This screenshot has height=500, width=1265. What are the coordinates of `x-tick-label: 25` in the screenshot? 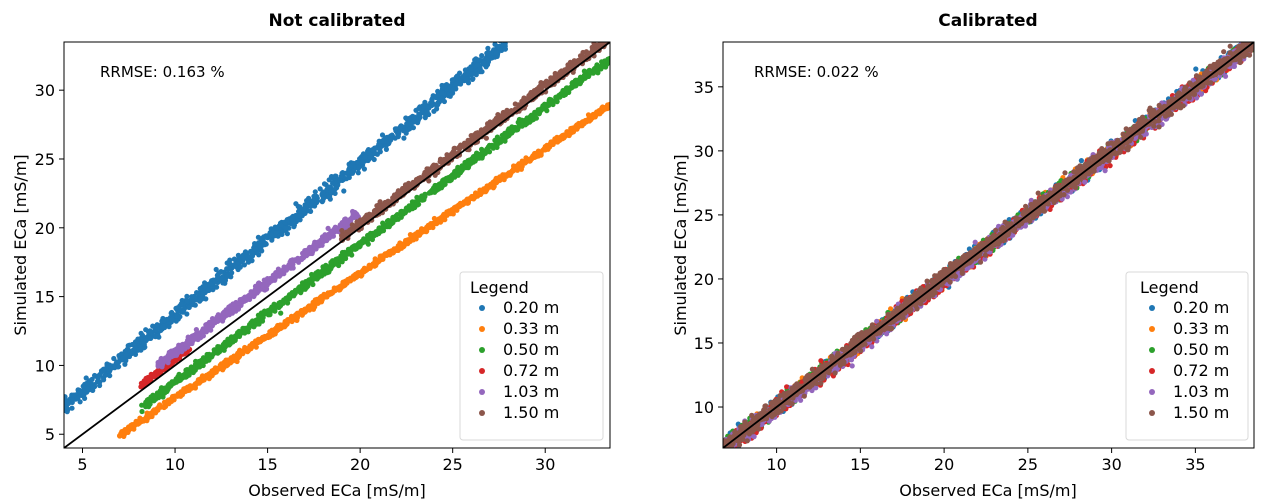 It's located at (452, 464).